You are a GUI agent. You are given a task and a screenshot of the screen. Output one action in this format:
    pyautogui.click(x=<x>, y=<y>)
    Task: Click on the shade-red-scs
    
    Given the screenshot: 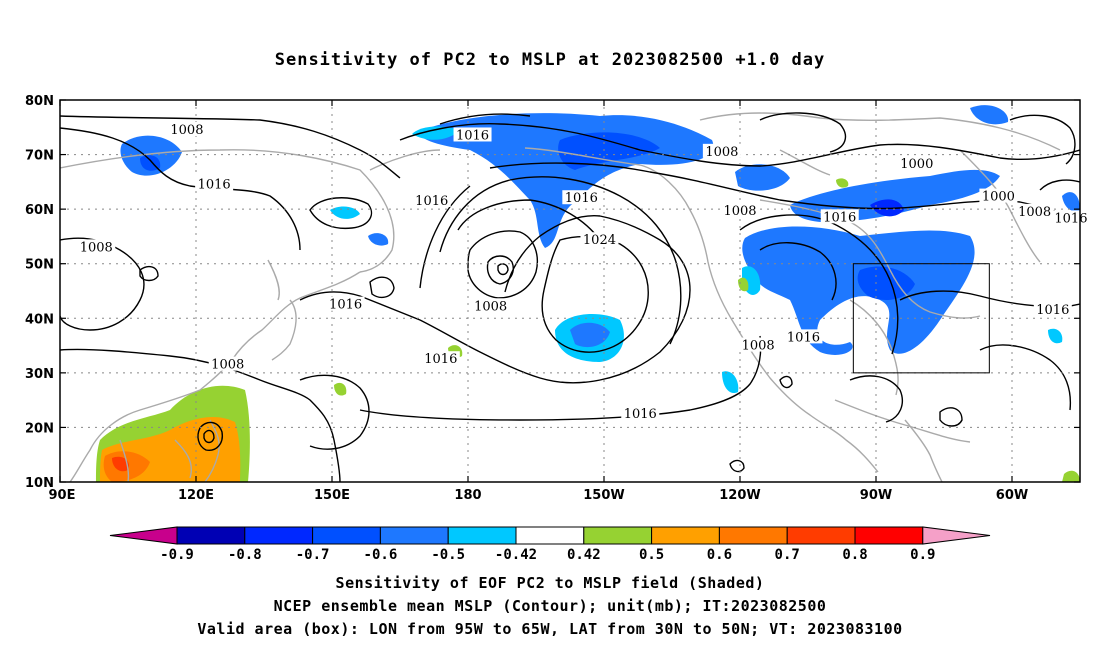 What is the action you would take?
    pyautogui.click(x=120, y=464)
    